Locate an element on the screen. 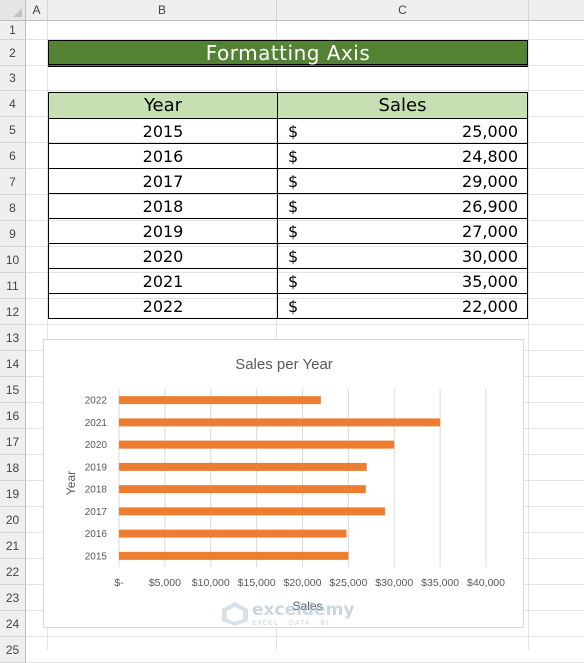 The image size is (584, 663). sheet-title: Formatting Axis is located at coordinates (288, 53).